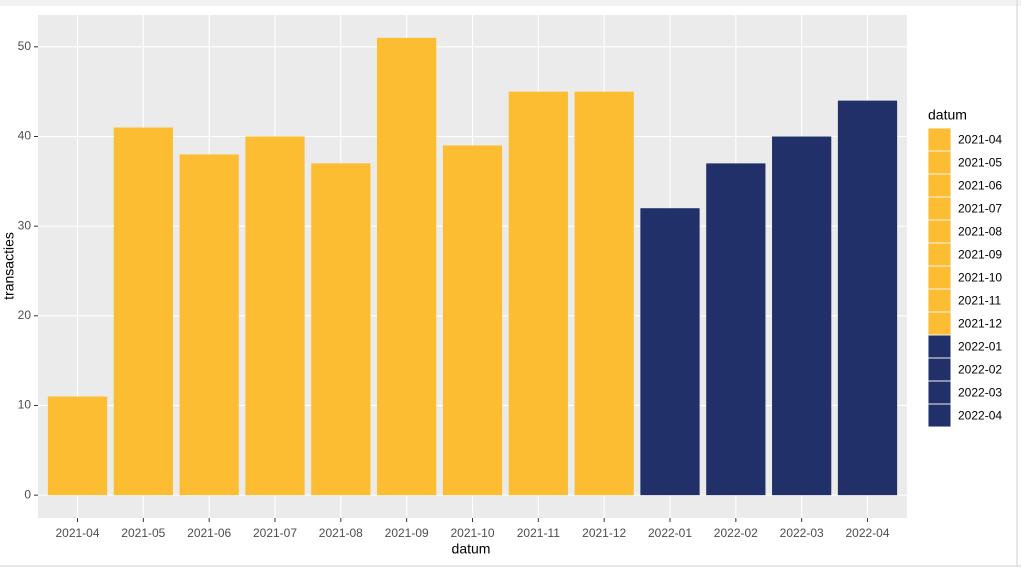  I want to click on x-tick-label: 2021-12, so click(604, 533).